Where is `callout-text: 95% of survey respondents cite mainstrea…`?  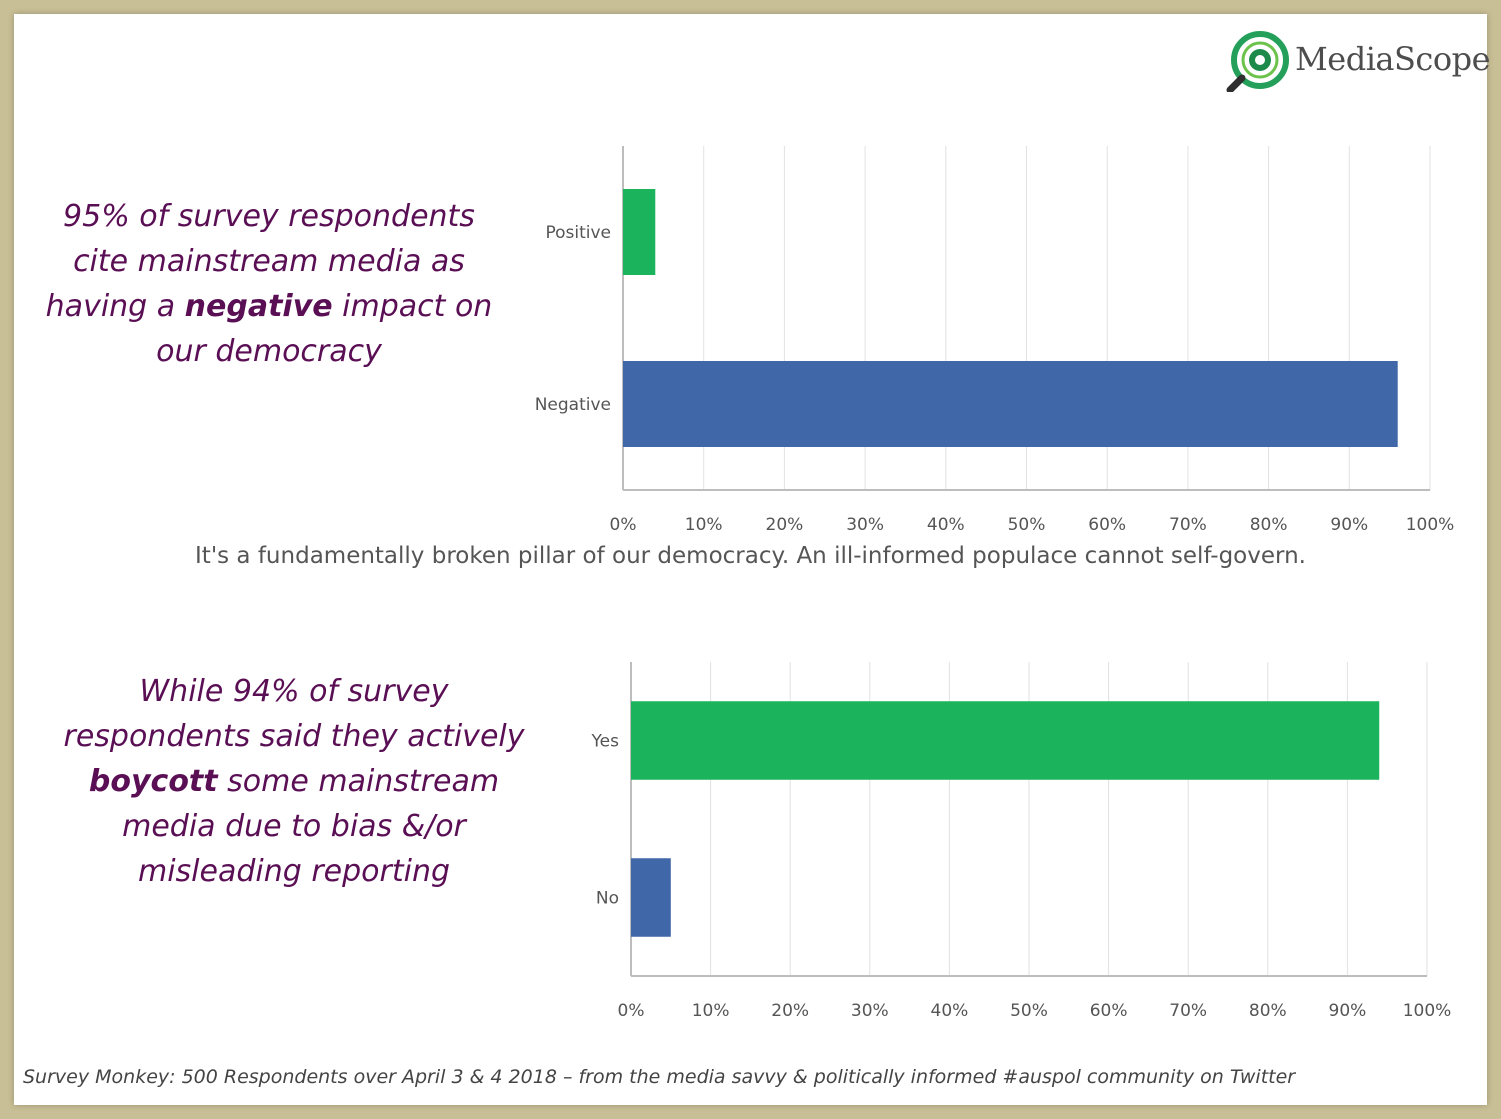
callout-text: 95% of survey respondents cite mainstrea… is located at coordinates (260, 261).